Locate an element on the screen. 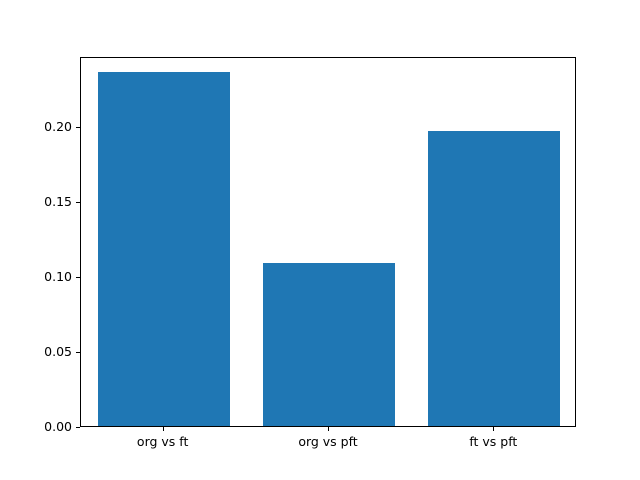  y-tick-label: 0.05 is located at coordinates (58, 351).